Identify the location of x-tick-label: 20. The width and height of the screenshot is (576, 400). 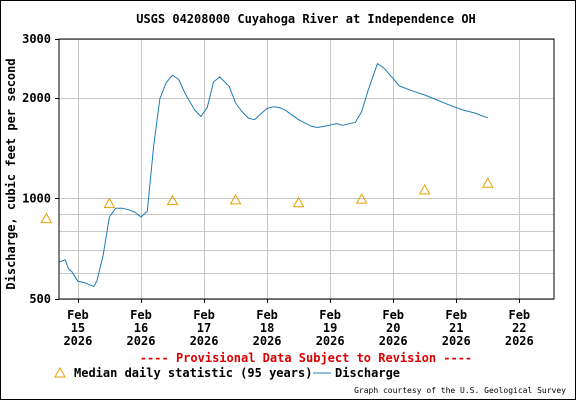
(393, 328).